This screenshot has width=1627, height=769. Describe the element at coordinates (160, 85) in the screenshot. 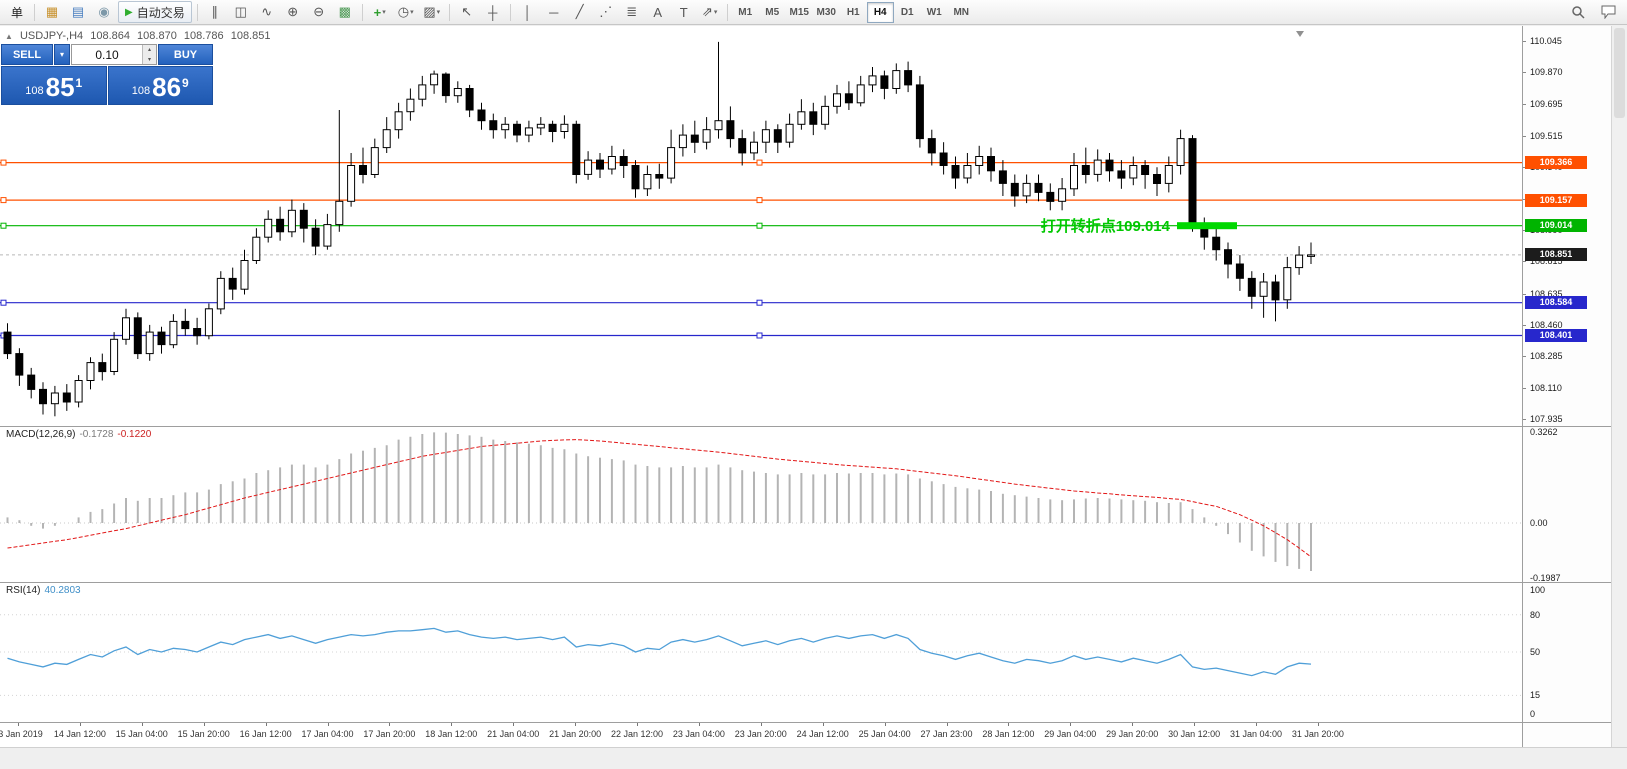

I see `ask-price: 108 86 9` at that location.